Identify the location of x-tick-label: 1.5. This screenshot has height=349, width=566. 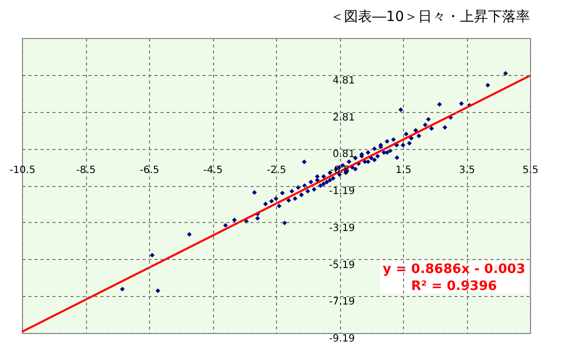
(404, 170).